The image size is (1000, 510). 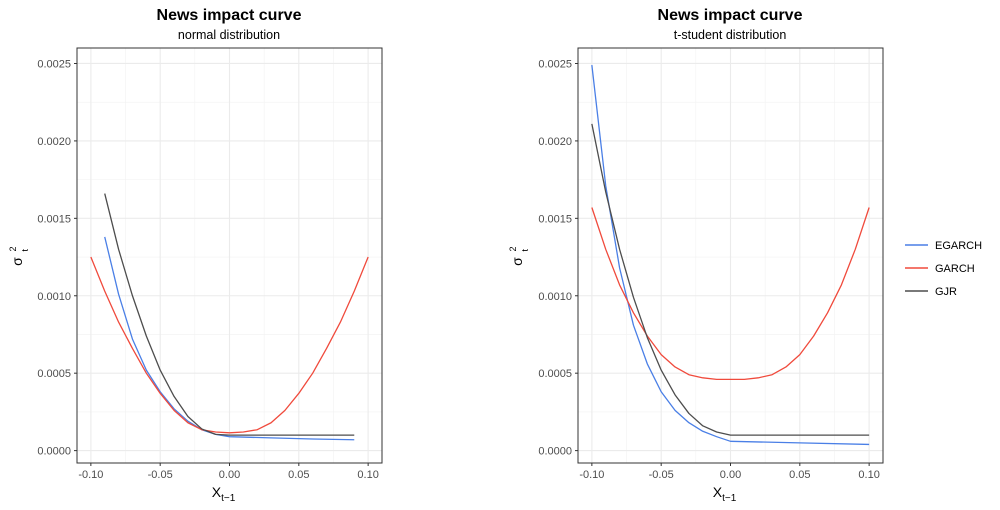 What do you see at coordinates (955, 269) in the screenshot?
I see `legend-label-garch: GARCH` at bounding box center [955, 269].